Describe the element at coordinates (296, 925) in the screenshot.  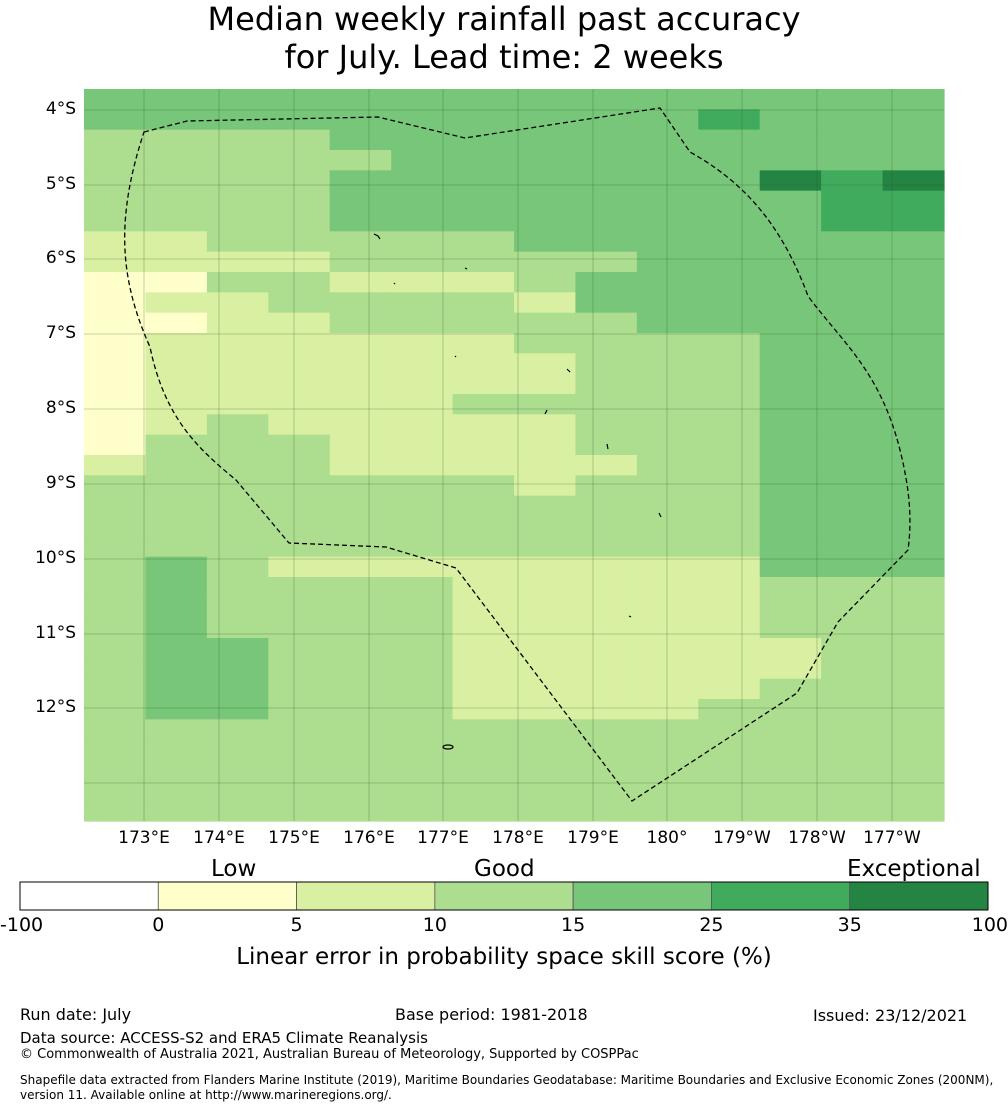
I see `colorbar-tick-label: 5` at that location.